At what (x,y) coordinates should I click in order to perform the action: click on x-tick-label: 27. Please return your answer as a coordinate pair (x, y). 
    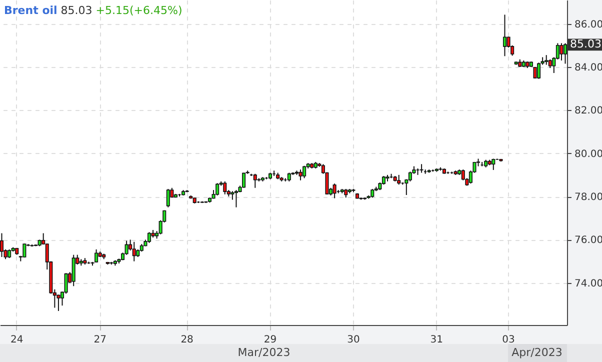
    Looking at the image, I should click on (100, 340).